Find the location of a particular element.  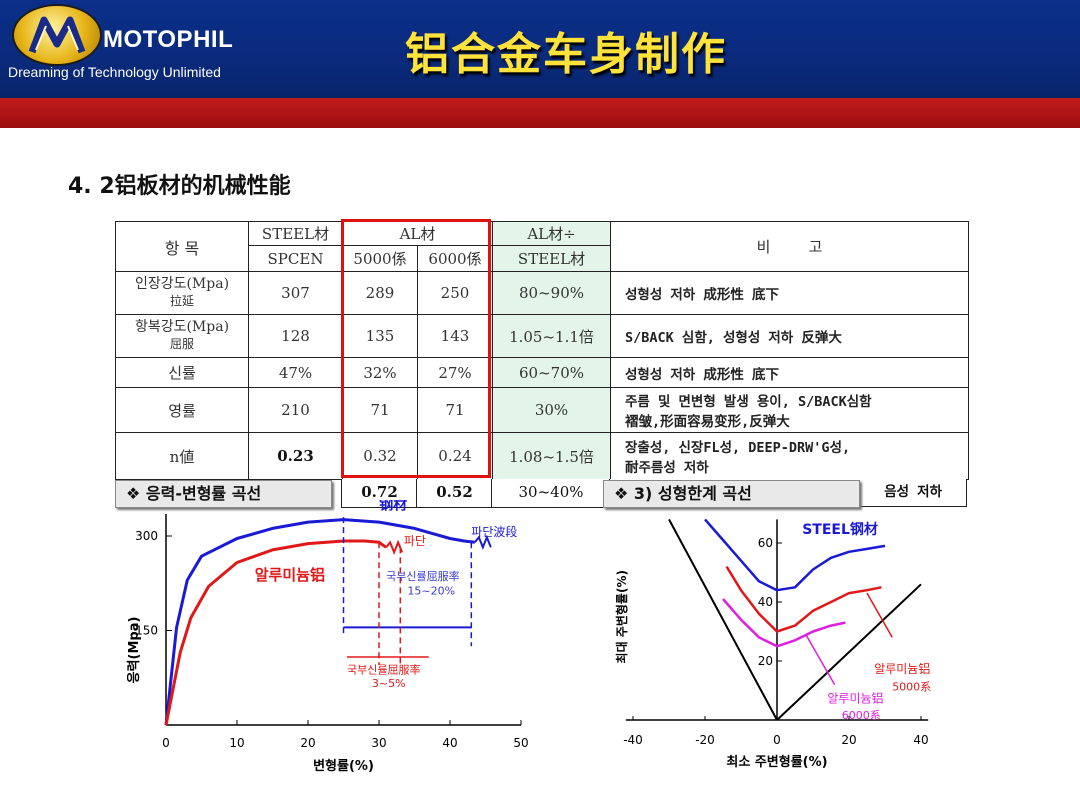

al6000-label-2: 6000系 is located at coordinates (861, 715).